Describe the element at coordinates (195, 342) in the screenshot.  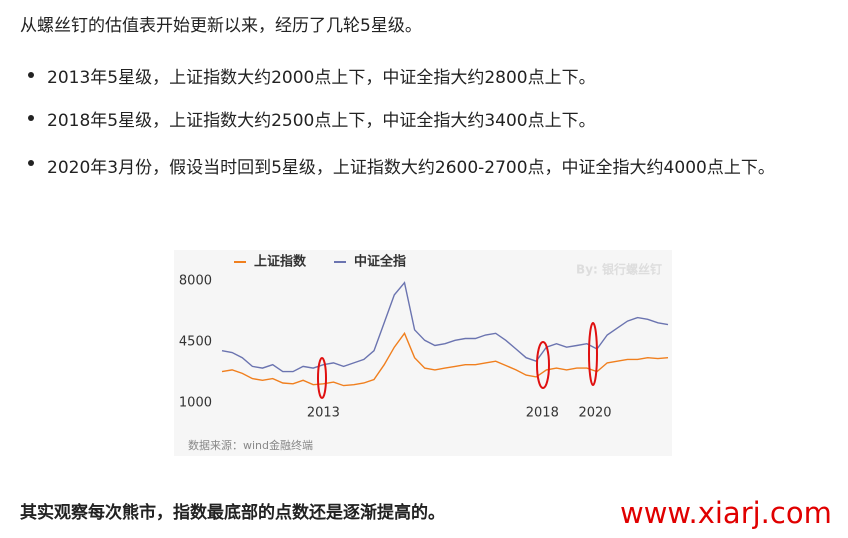
I see `y-tick-label: 4500` at that location.